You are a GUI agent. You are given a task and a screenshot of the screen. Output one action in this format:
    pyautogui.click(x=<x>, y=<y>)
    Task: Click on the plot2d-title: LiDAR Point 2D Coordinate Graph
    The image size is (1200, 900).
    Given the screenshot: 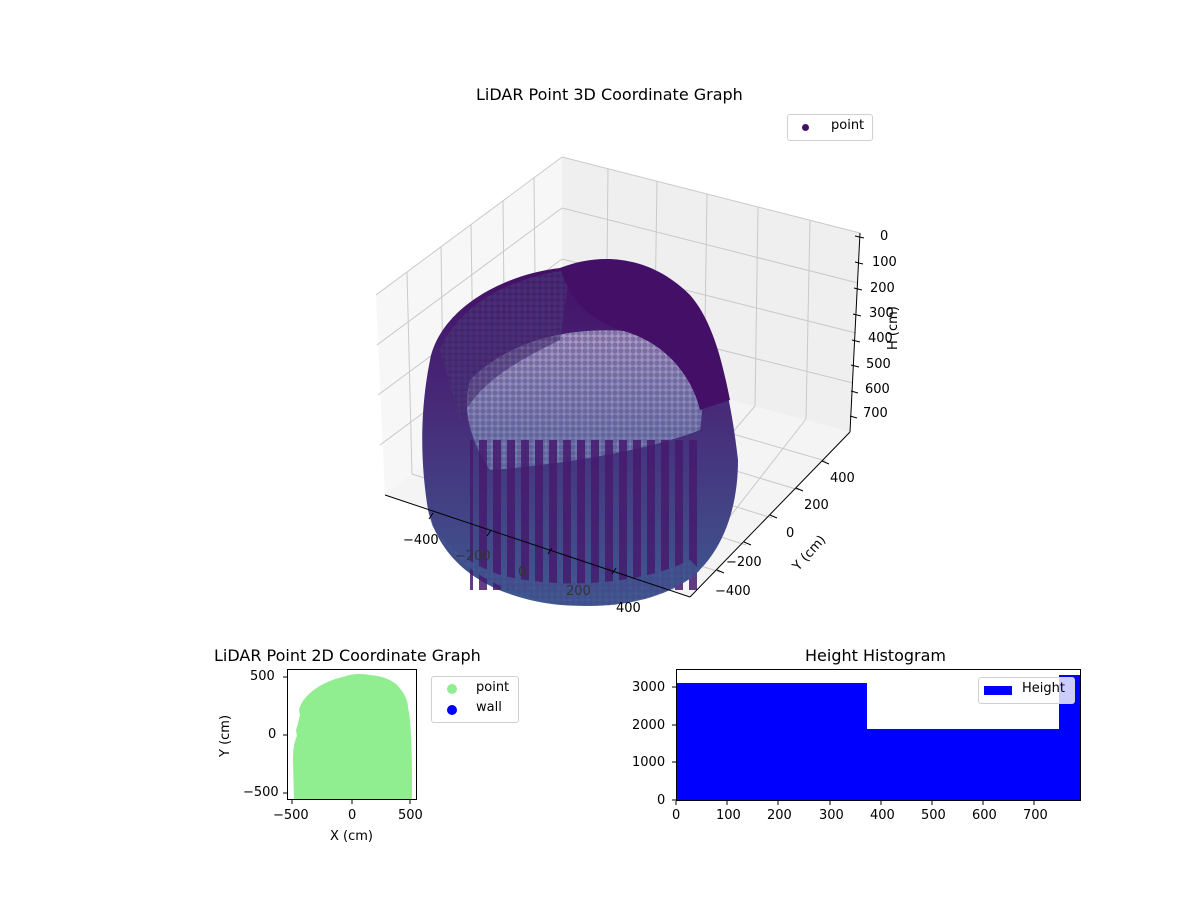 What is the action you would take?
    pyautogui.click(x=347, y=655)
    